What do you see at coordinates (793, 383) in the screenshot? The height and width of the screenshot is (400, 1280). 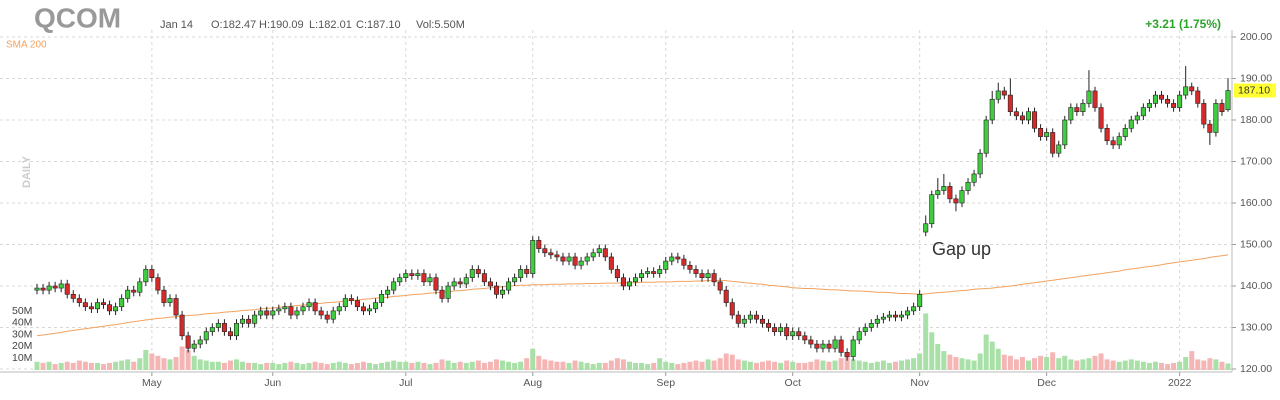 I see `x-tick-label: Oct` at bounding box center [793, 383].